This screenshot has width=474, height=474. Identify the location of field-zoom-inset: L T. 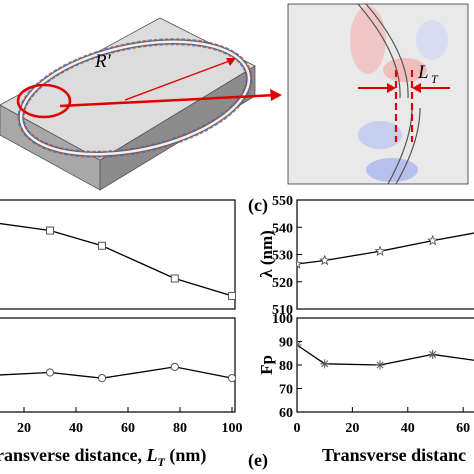
(378, 94).